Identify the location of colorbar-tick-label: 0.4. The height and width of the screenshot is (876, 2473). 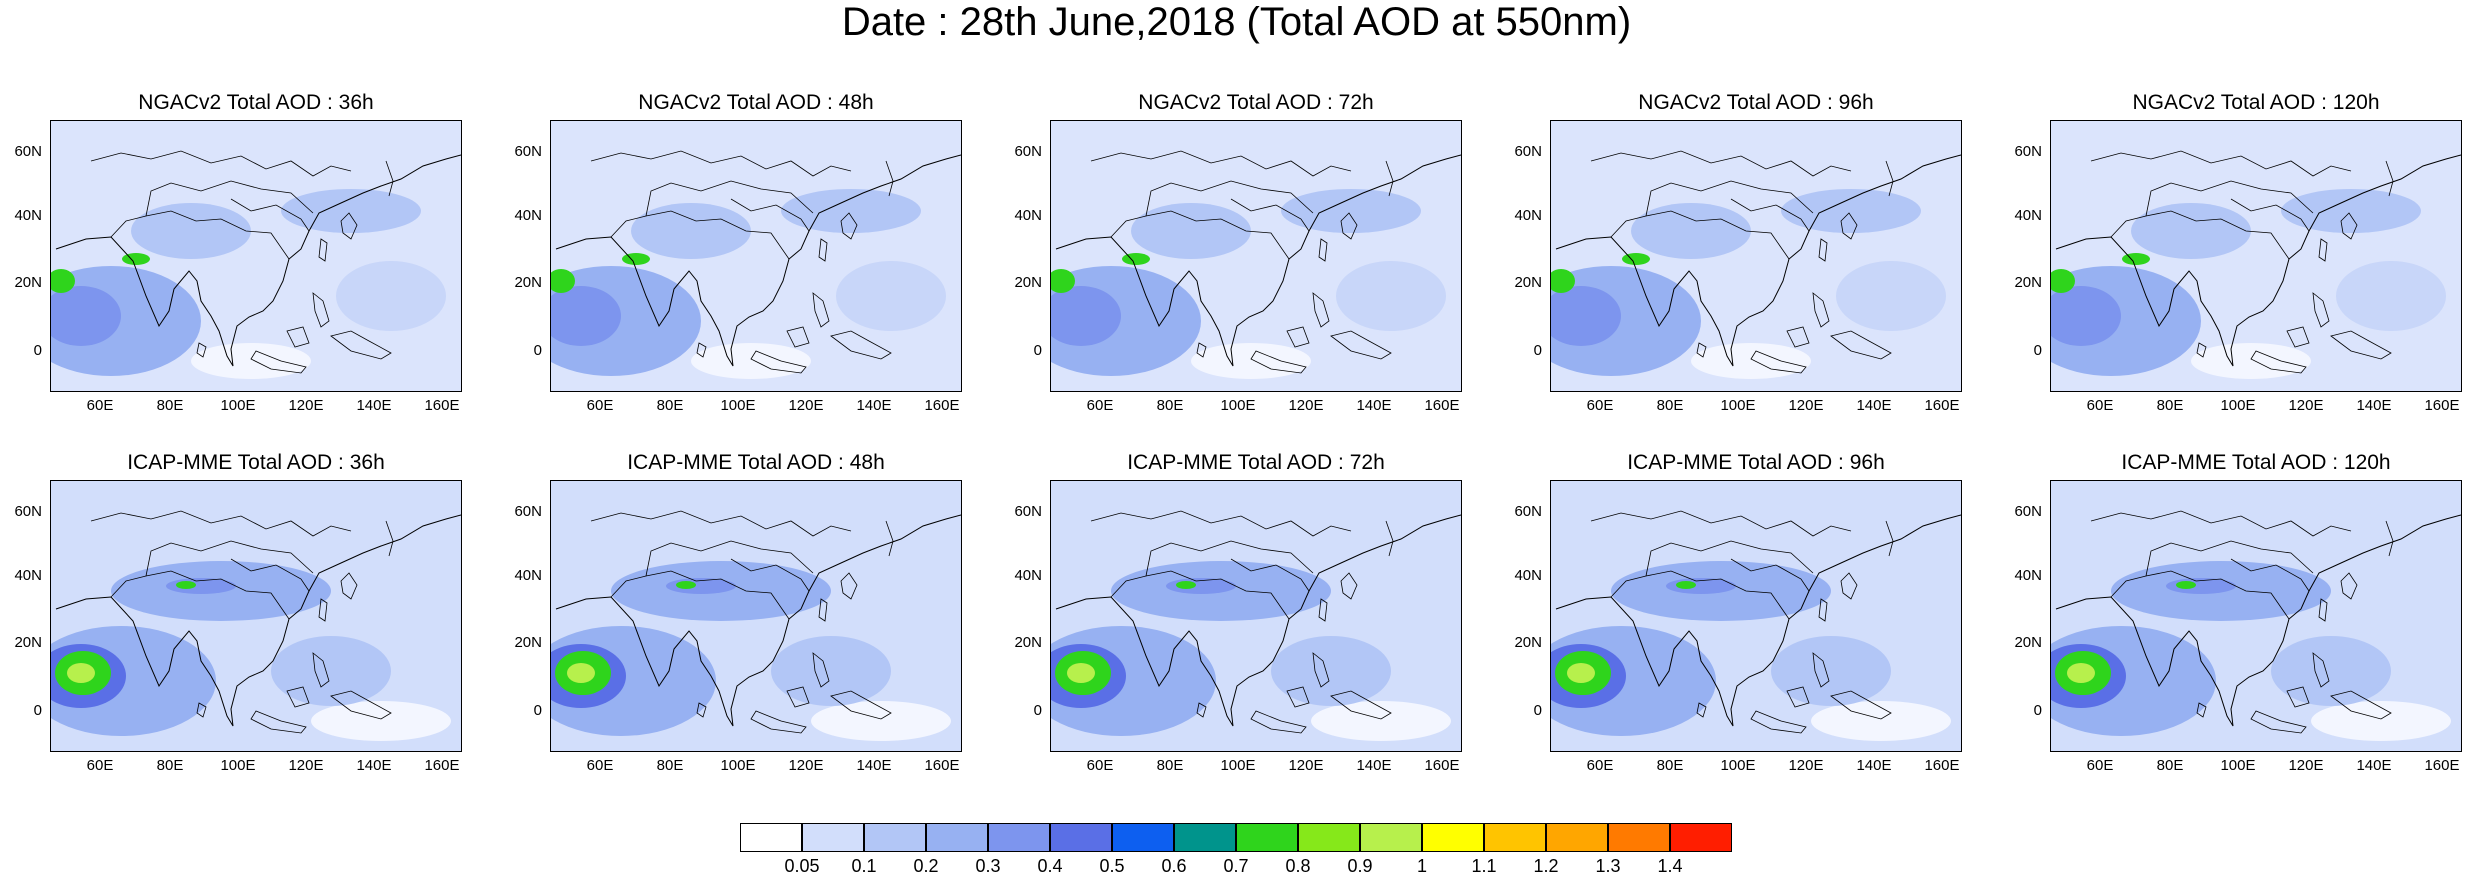
(1050, 866).